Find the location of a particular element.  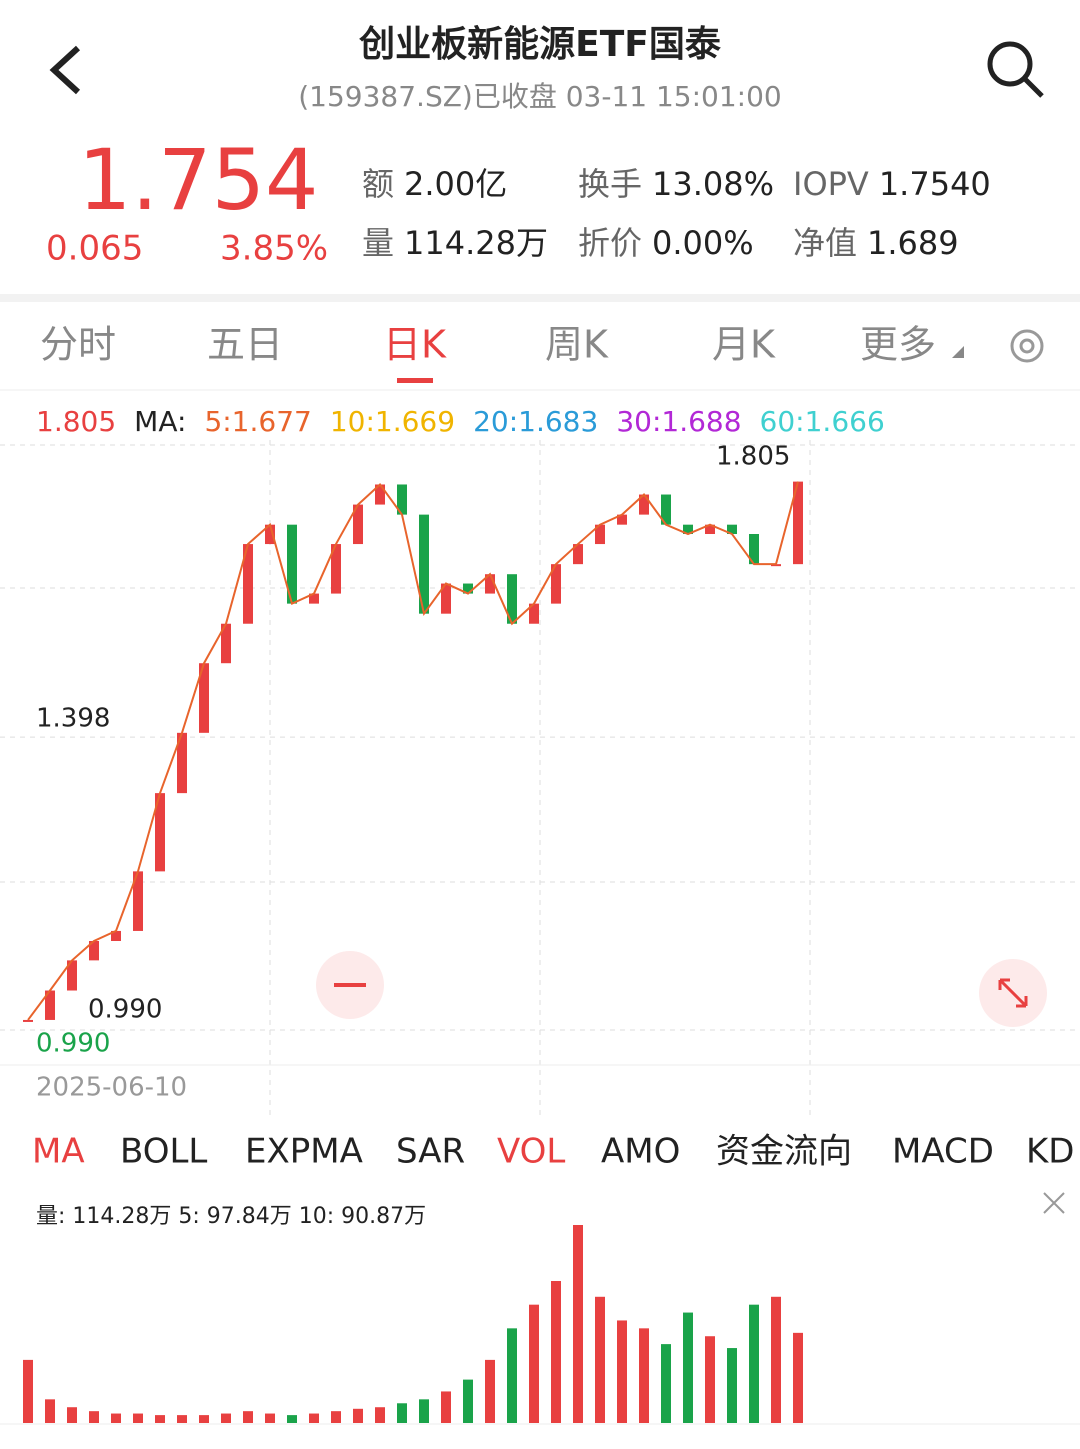

stat-value: 1.7540 is located at coordinates (935, 184).